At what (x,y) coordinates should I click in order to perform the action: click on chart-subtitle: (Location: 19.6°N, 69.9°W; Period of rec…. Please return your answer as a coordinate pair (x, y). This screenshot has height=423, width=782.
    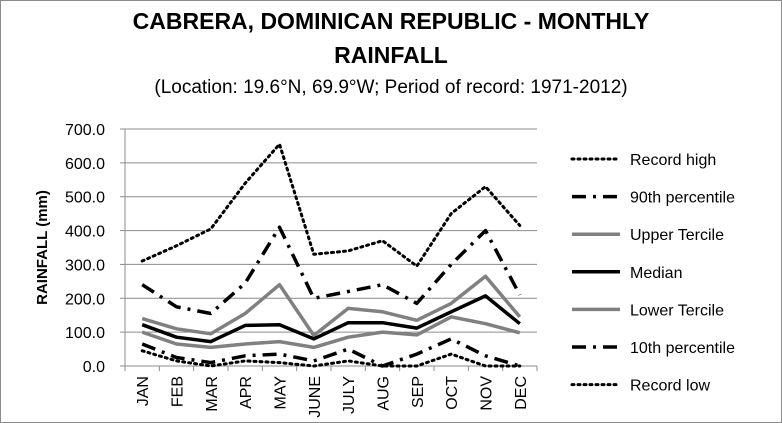
    Looking at the image, I should click on (391, 87).